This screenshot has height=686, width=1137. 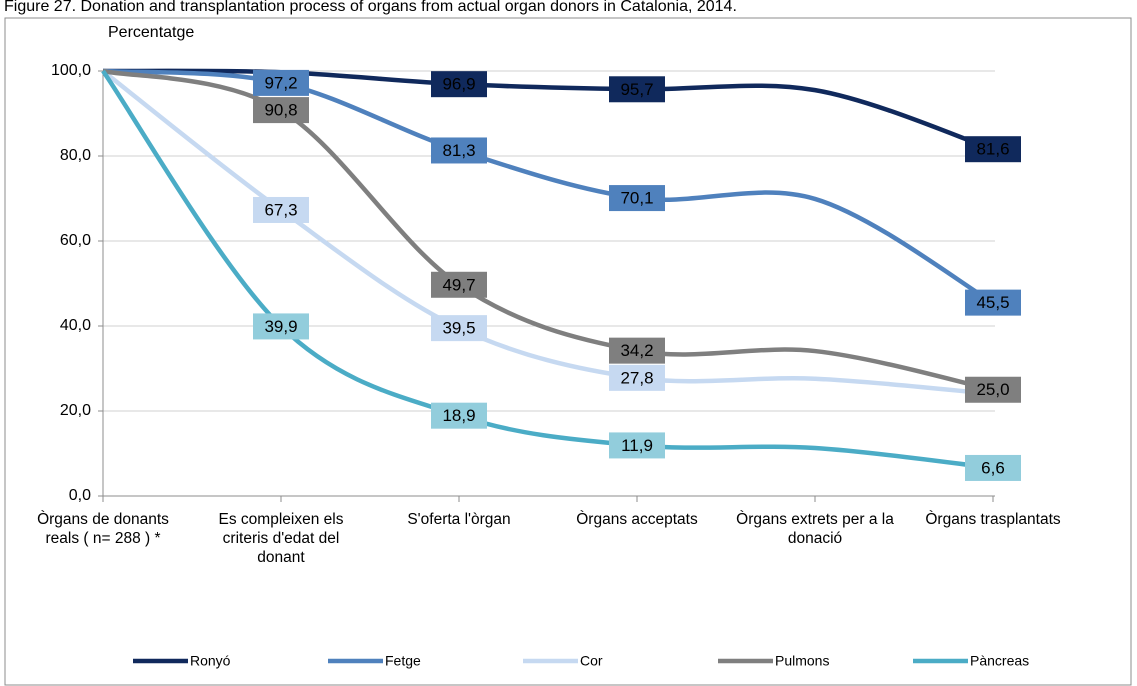 I want to click on data-label: 49,7, so click(x=458, y=284).